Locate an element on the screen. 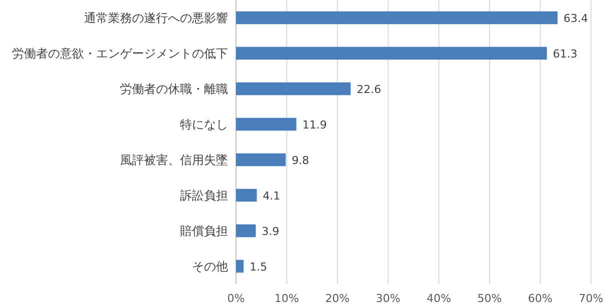 This screenshot has width=609, height=308. x-tick-label: 20% is located at coordinates (337, 298).